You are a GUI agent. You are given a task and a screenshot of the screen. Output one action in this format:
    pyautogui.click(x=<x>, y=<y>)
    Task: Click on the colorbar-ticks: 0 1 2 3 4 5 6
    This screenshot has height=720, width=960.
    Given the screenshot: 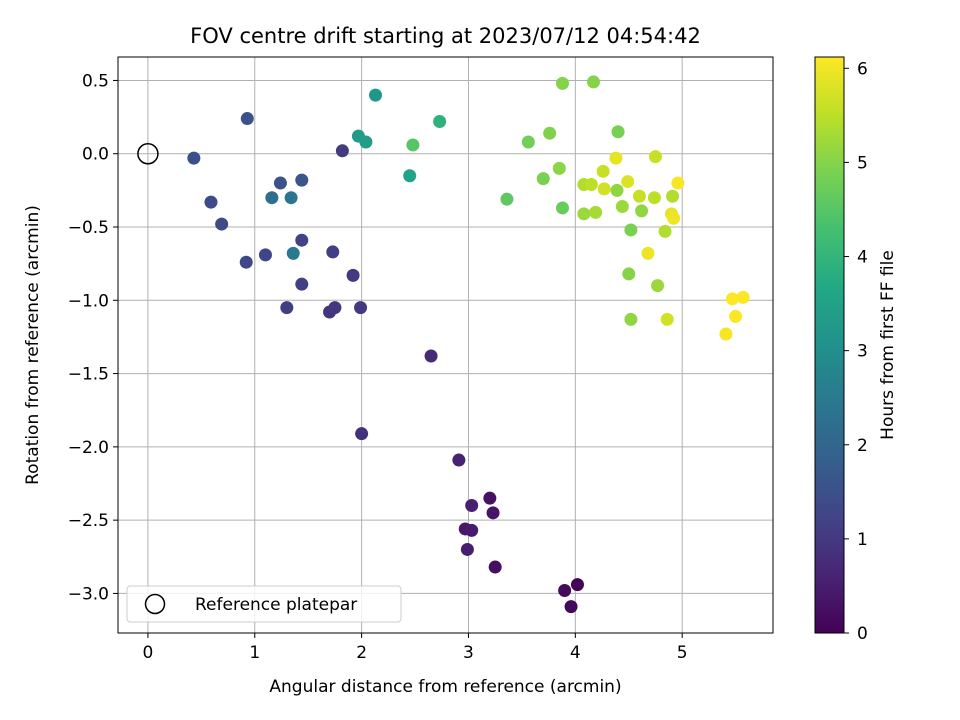 What is the action you would take?
    pyautogui.click(x=856, y=351)
    